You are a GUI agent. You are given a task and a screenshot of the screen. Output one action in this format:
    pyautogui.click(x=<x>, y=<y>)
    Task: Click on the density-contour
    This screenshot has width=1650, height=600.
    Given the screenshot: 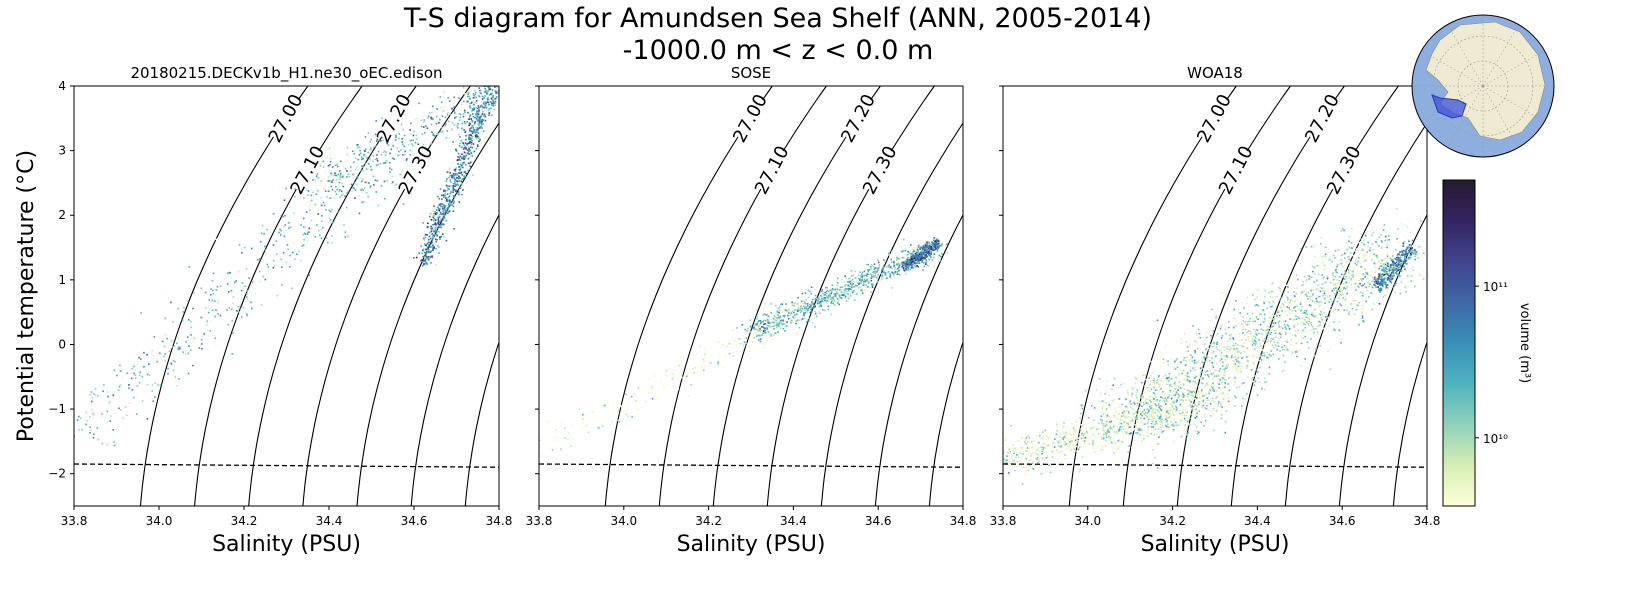 What is the action you would take?
    pyautogui.click(x=657, y=296)
    